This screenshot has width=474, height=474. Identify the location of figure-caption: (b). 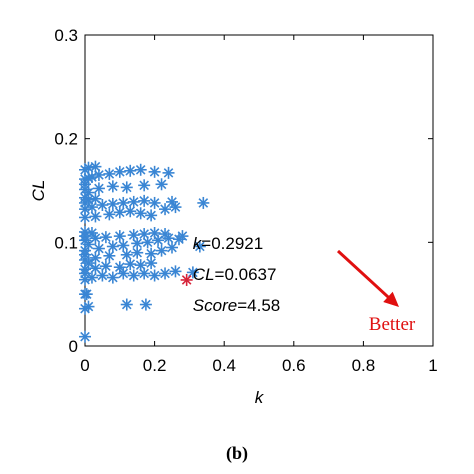
(237, 453).